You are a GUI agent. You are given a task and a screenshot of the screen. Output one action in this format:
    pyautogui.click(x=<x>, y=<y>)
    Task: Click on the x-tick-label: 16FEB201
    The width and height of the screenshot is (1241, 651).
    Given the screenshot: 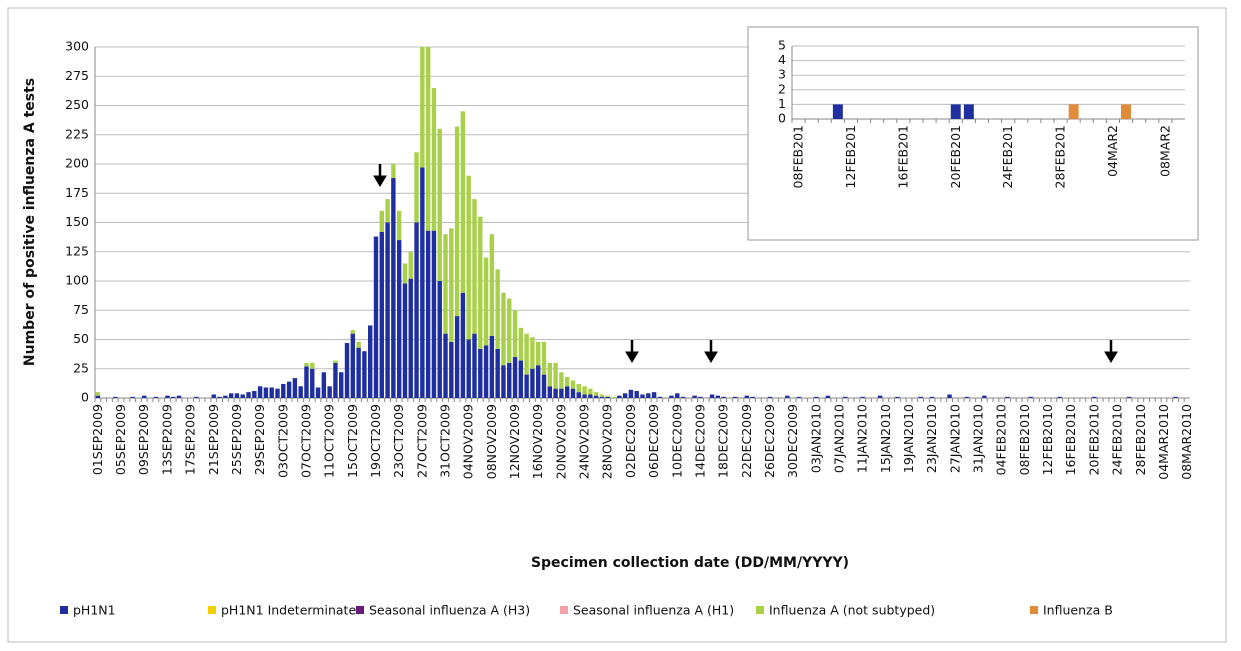 What is the action you would take?
    pyautogui.click(x=902, y=156)
    